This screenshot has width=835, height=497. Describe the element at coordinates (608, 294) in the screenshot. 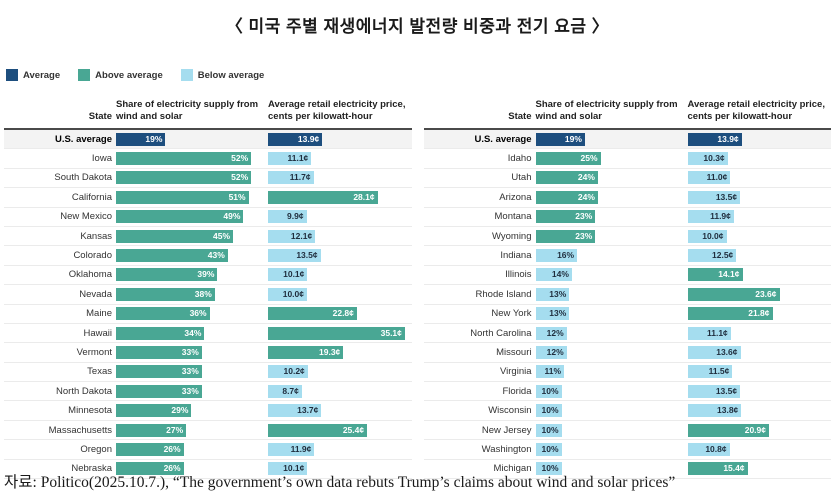

I see `share-bar-cell: 13%` at that location.